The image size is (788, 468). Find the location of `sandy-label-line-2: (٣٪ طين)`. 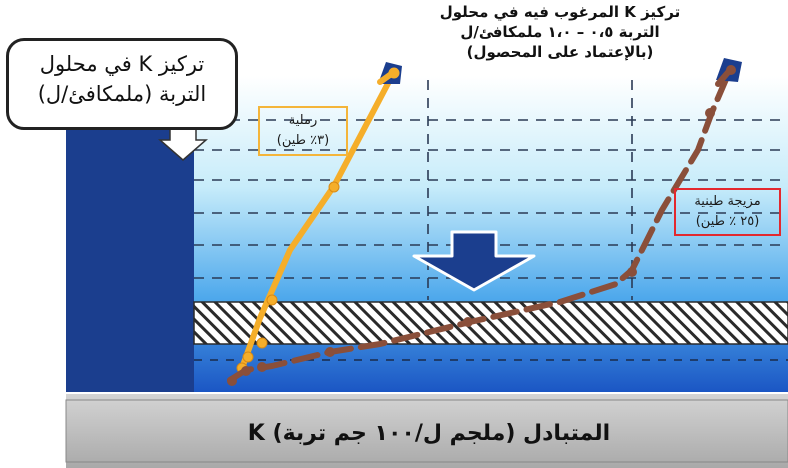

sandy-label-line-2: (٣٪ طين) is located at coordinates (303, 140).